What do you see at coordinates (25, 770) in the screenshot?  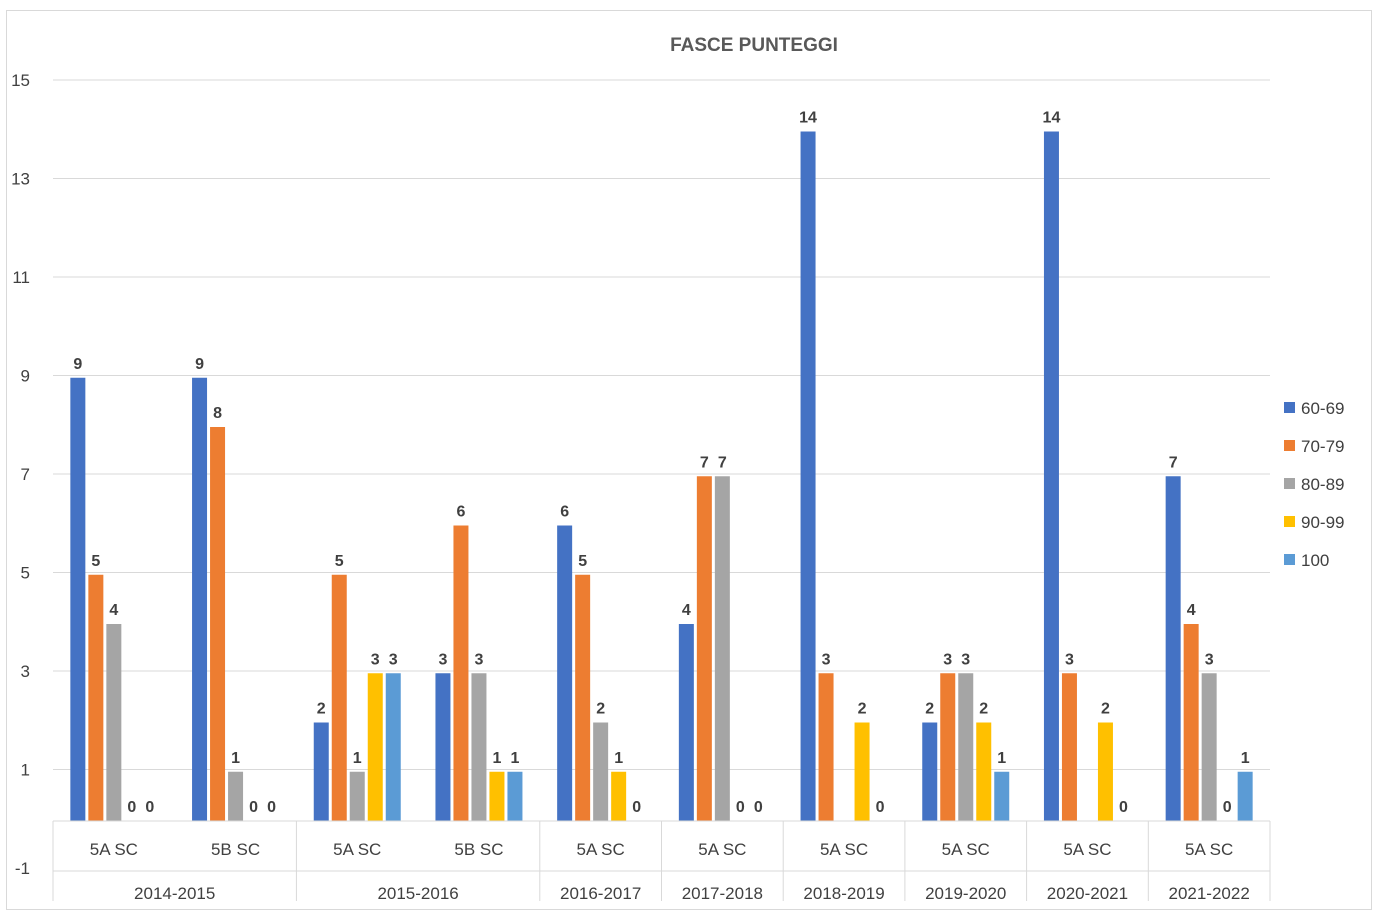 I see `y-tick-label: 1` at bounding box center [25, 770].